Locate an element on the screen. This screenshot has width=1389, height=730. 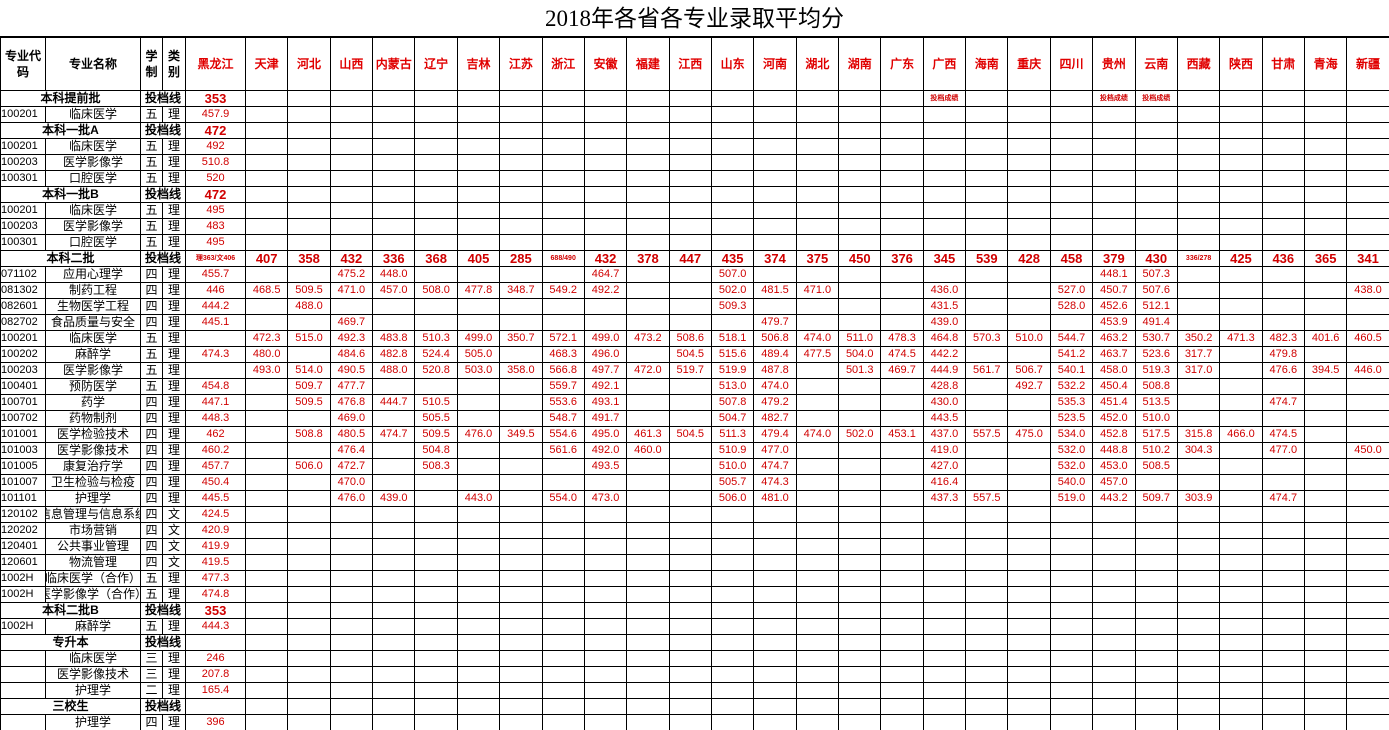
major-name: 药学 is located at coordinates (93, 402).